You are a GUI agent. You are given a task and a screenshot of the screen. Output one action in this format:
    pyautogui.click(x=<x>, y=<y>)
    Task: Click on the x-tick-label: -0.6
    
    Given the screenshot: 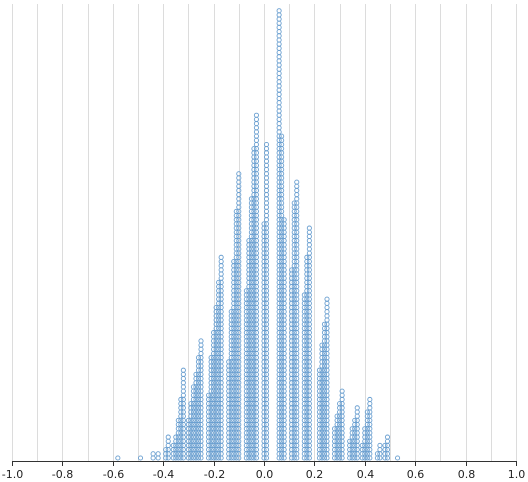 What is the action you would take?
    pyautogui.click(x=113, y=474)
    